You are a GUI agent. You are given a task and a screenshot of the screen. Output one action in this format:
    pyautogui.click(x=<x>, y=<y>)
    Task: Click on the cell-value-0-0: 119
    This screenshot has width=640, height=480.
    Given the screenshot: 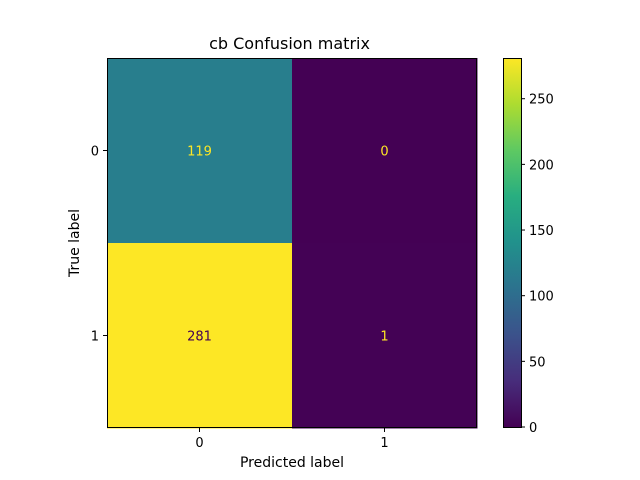 What is the action you would take?
    pyautogui.click(x=199, y=152)
    